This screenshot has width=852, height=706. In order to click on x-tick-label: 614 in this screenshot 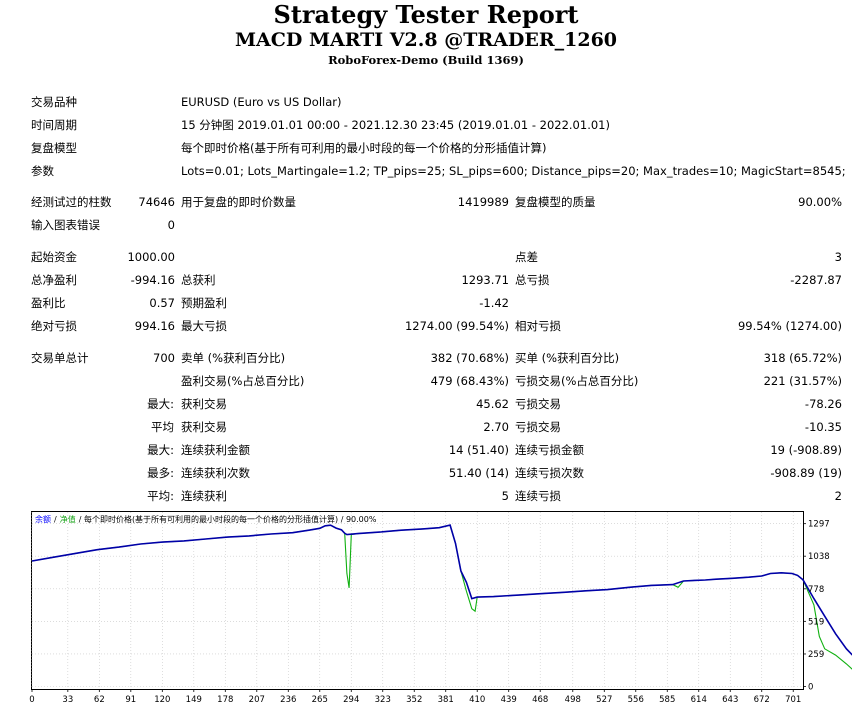, I will do `click(699, 700)`.